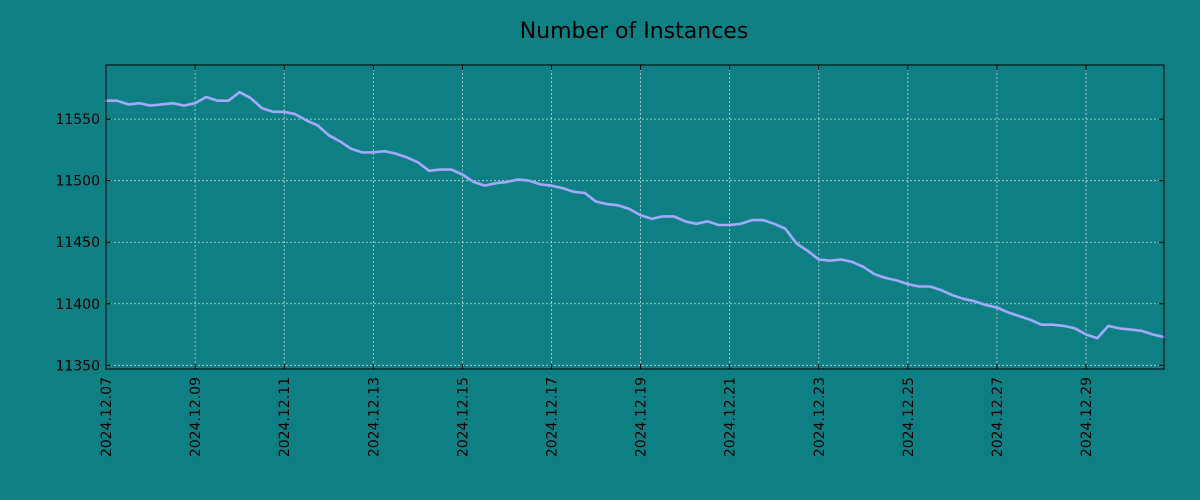  I want to click on x-tick-label: 2024.12.25, so click(909, 417).